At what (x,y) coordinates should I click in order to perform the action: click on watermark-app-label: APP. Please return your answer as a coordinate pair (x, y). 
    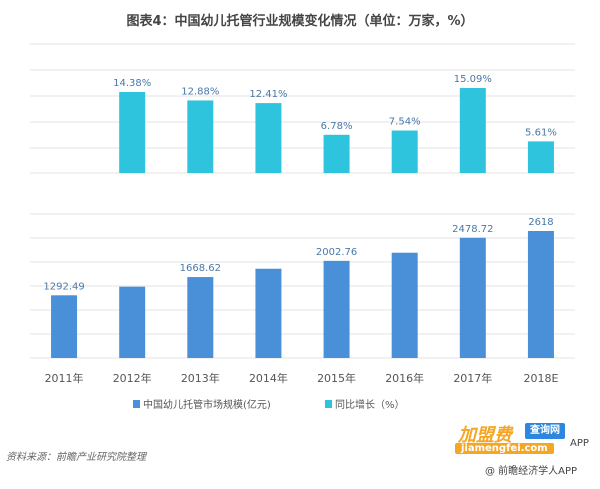
    Looking at the image, I should click on (579, 443).